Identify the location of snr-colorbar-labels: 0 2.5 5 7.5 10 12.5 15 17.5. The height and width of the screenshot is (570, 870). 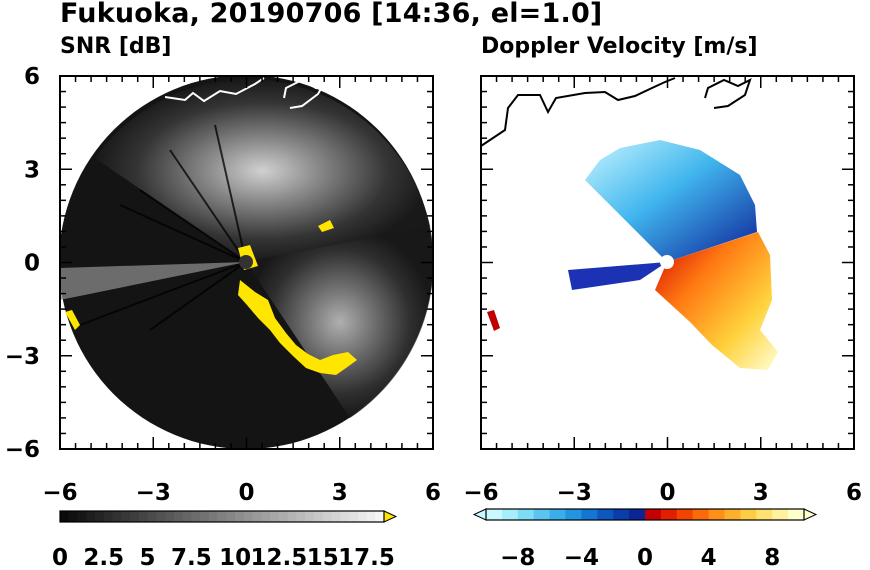
(223, 557).